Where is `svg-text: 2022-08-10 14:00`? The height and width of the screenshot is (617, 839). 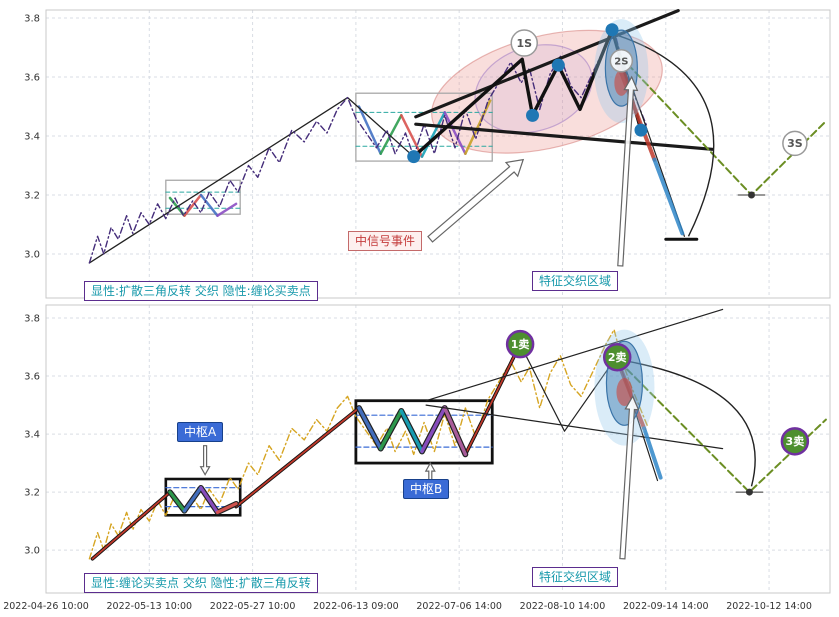 svg-text: 2022-08-10 14:00 is located at coordinates (563, 606).